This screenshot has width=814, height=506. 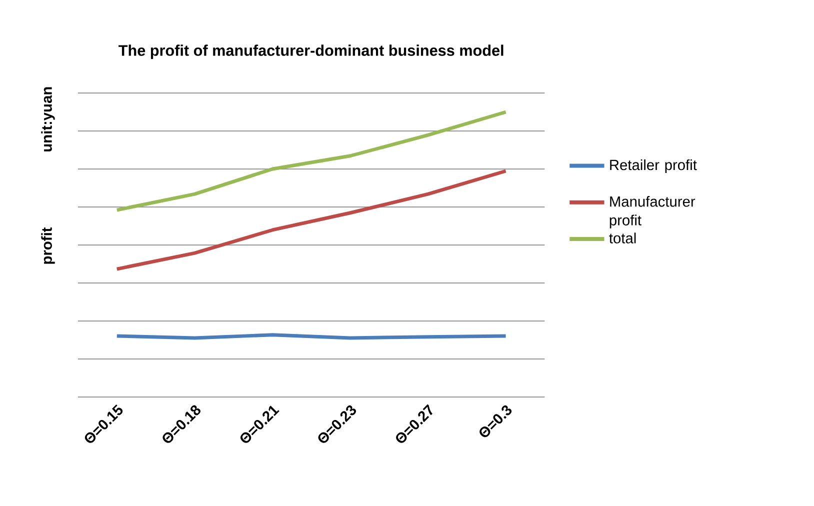 What do you see at coordinates (622, 238) in the screenshot?
I see `legend-label: total` at bounding box center [622, 238].